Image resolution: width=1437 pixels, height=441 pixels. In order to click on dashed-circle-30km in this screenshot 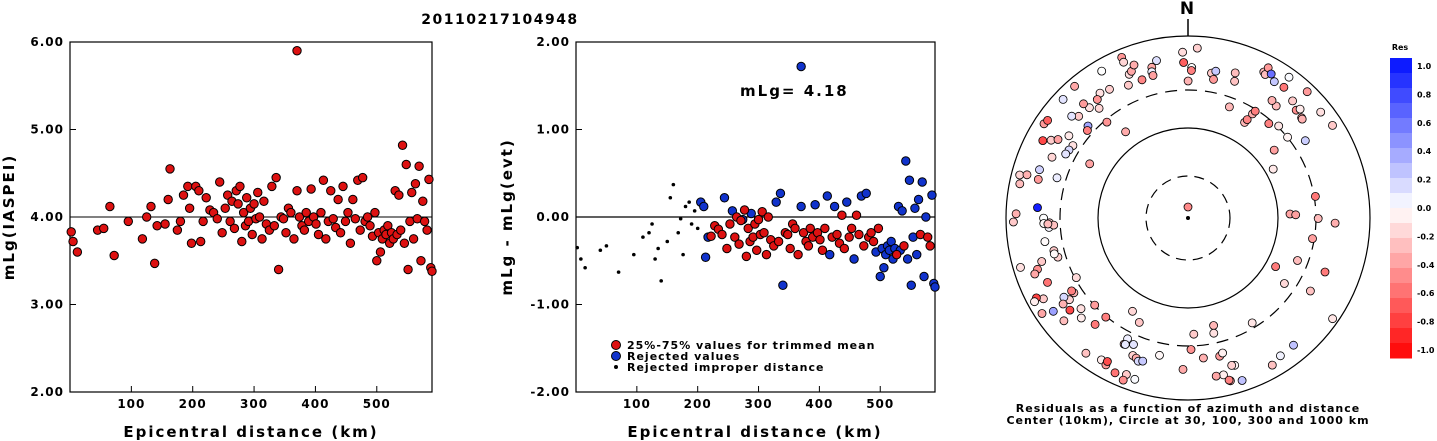, I will do `click(1188, 218)`.